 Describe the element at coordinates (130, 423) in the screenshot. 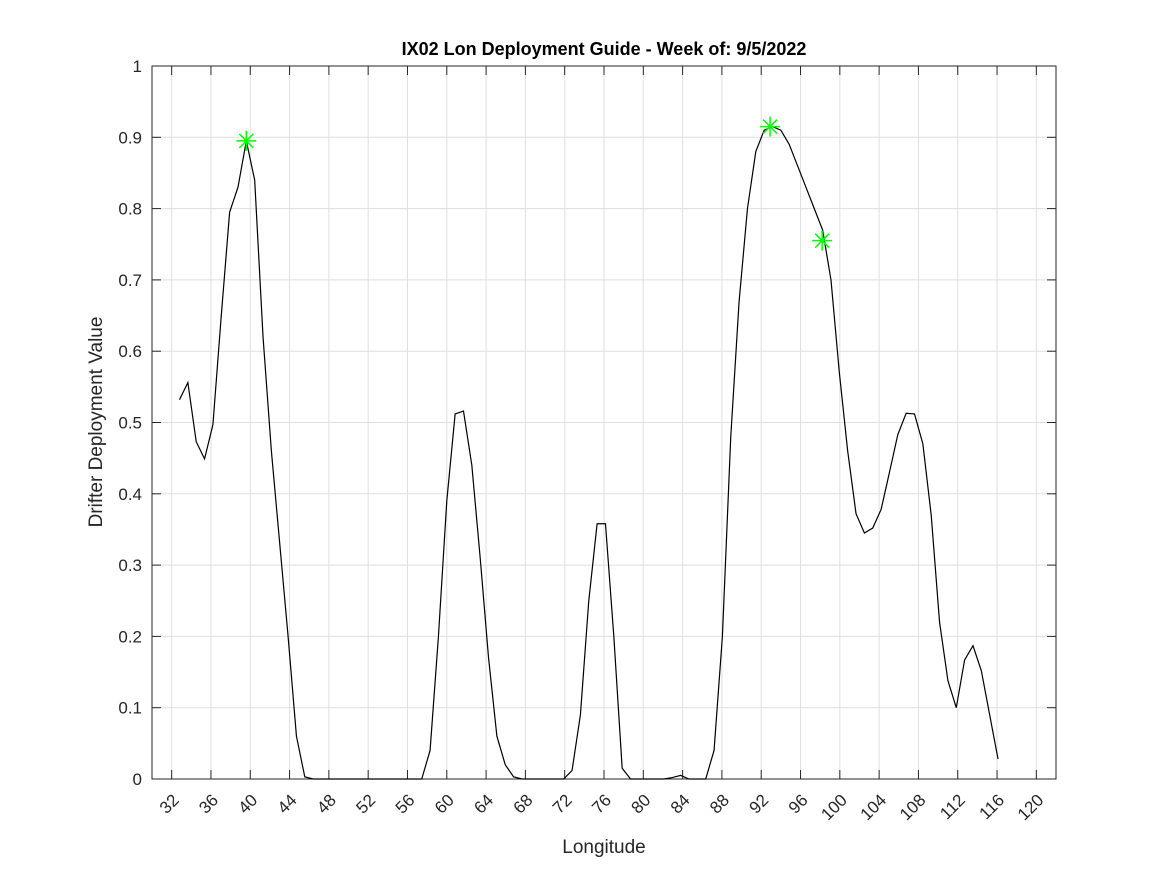

I see `y-tick-label: 0.5` at that location.